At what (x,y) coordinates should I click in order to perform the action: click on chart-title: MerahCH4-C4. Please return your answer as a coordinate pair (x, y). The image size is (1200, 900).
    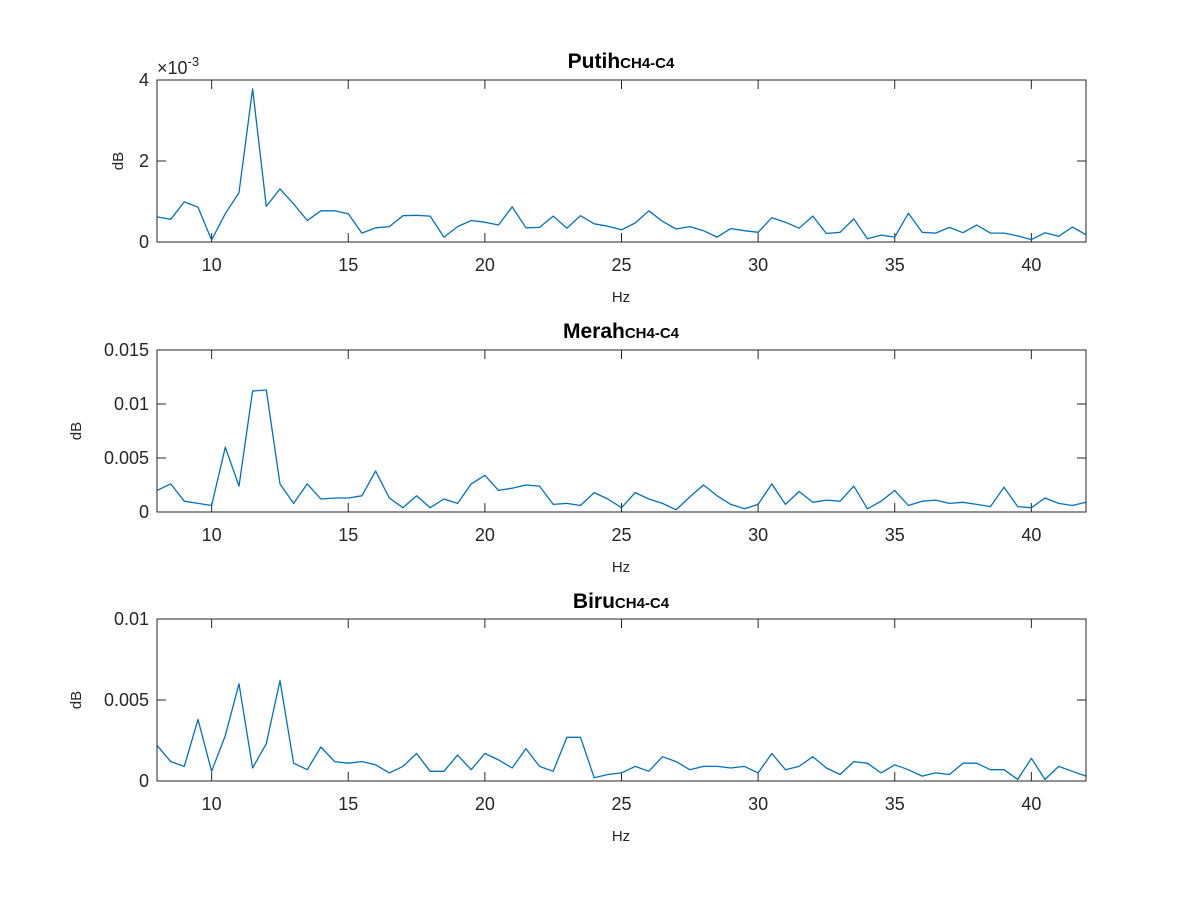
    Looking at the image, I should click on (621, 331).